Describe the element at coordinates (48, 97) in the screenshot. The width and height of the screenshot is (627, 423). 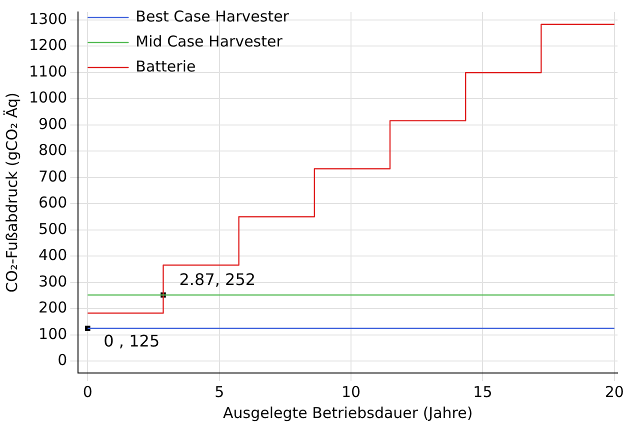
I see `y-tick-label: 1000` at that location.